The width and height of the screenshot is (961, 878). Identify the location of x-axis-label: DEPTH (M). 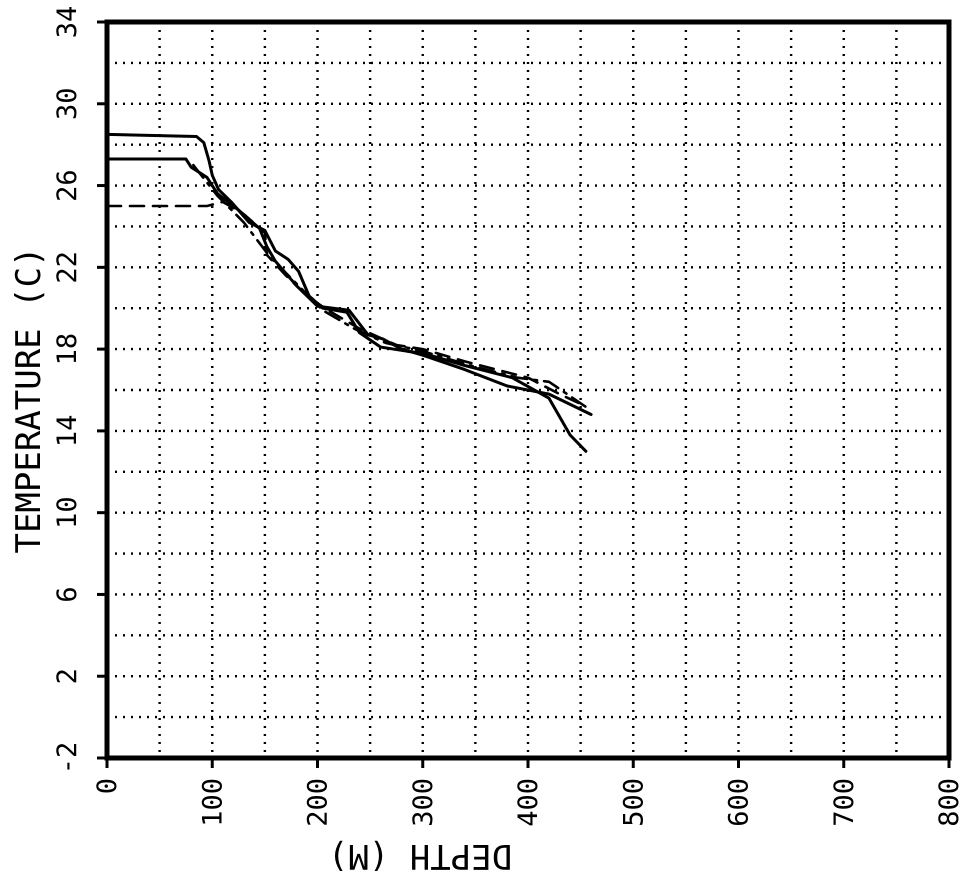
(420, 856).